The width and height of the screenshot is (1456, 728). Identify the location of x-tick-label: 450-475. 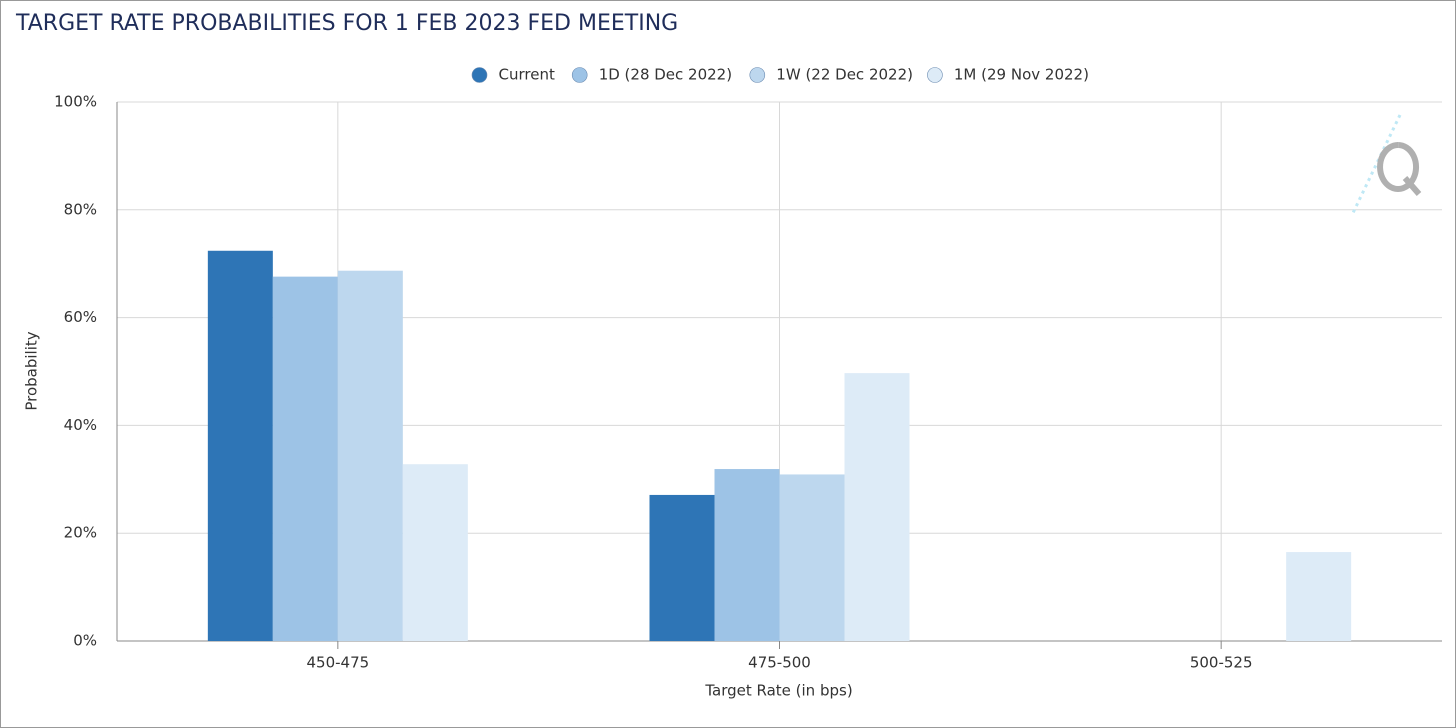
(337, 663).